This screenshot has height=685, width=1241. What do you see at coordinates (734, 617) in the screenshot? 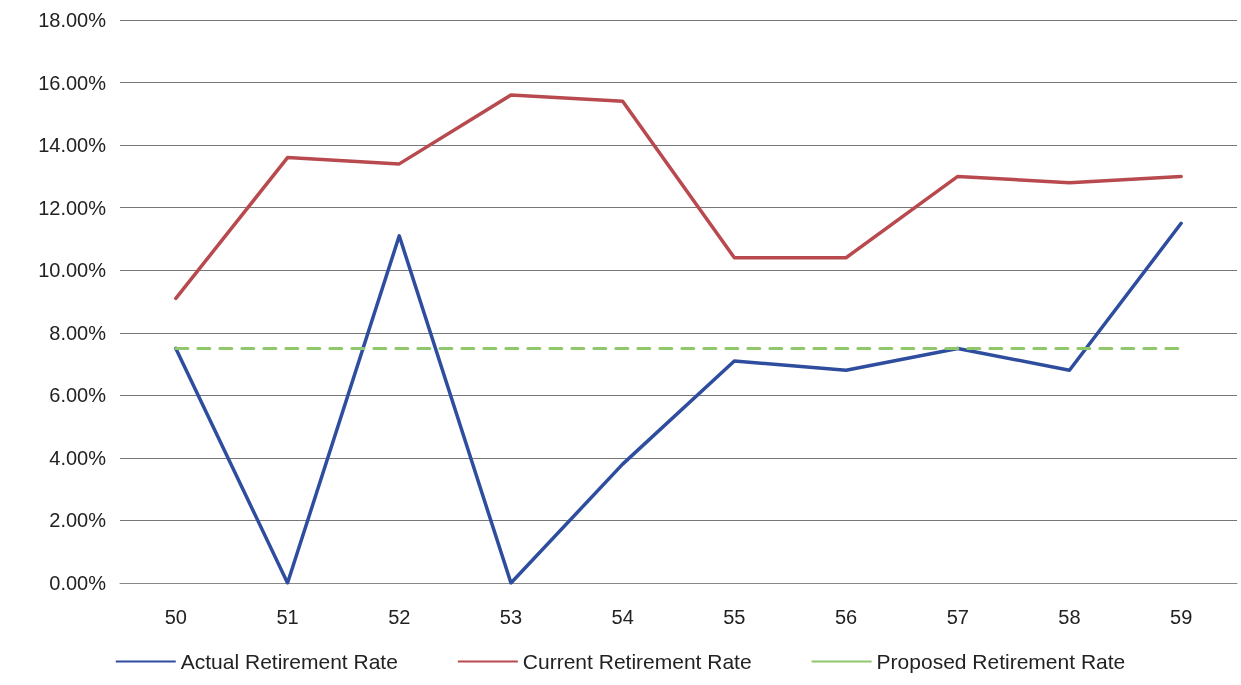
I see `x-tick-label: 55` at bounding box center [734, 617].